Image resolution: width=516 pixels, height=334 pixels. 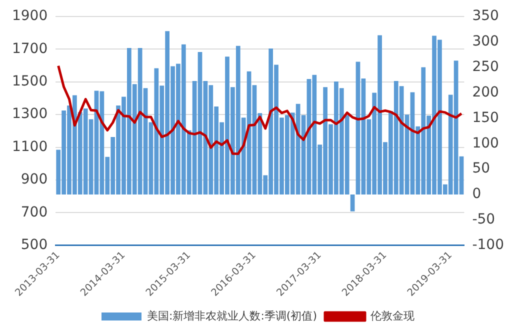 I want to click on y2-tick-label: 100, so click(x=485, y=143).